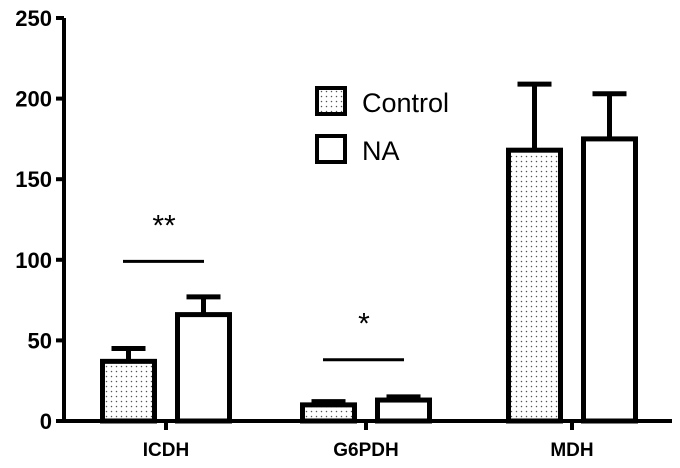  I want to click on significance-marker-g6pdh: *, so click(364, 324).